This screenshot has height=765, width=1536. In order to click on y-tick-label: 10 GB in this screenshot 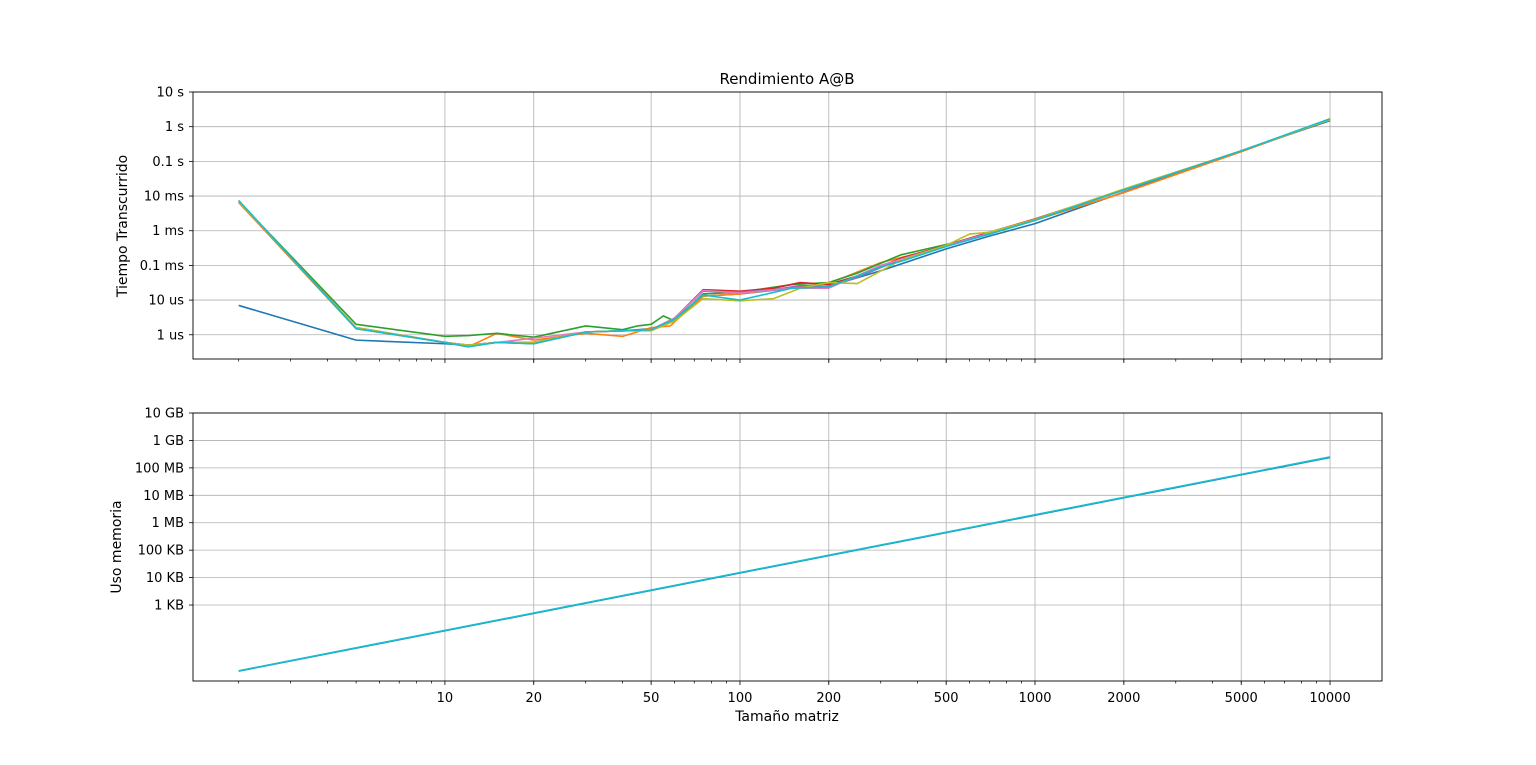, I will do `click(164, 414)`.